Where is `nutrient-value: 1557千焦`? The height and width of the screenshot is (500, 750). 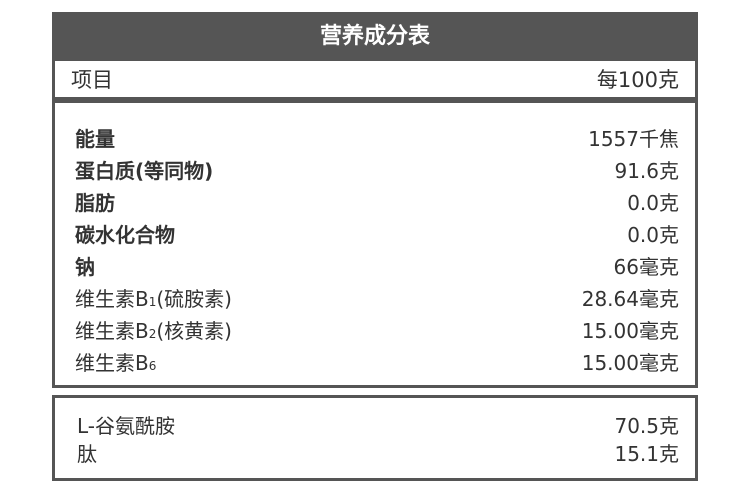 nutrient-value: 1557千焦 is located at coordinates (633, 139).